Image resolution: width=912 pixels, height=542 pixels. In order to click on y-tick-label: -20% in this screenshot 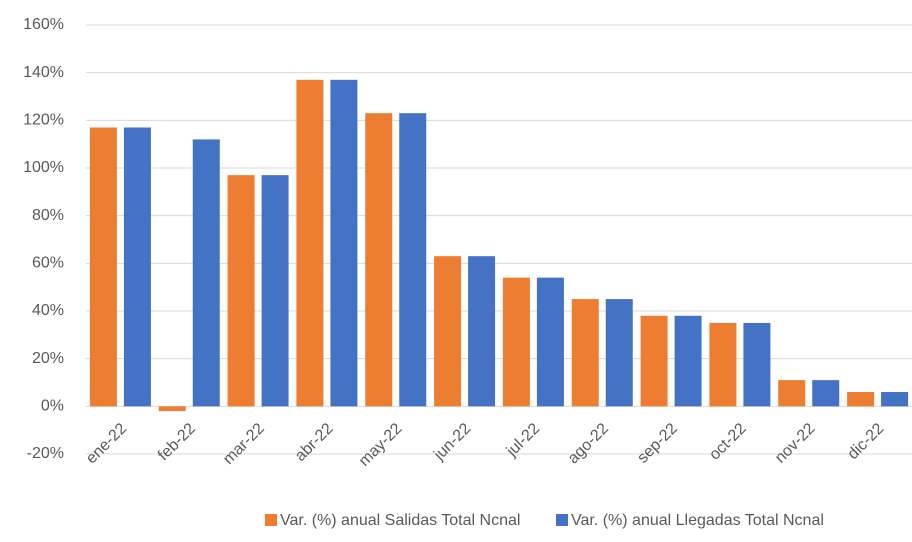, I will do `click(45, 453)`.